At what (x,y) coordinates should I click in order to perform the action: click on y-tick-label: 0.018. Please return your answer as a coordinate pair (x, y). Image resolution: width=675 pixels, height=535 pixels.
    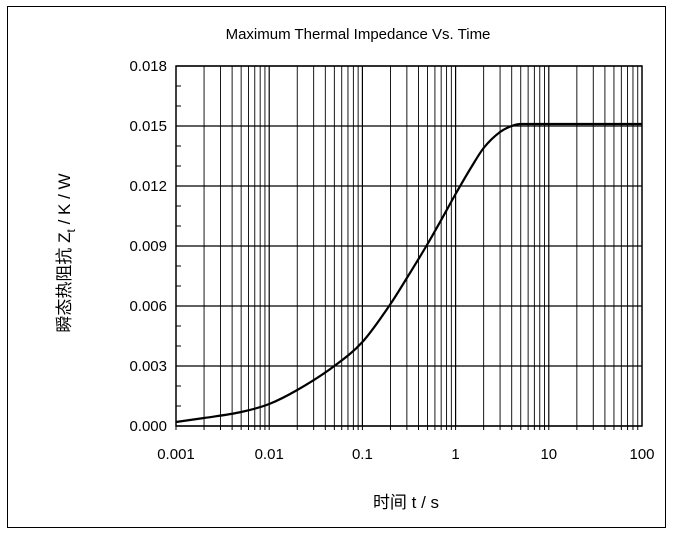
    Looking at the image, I should click on (148, 66).